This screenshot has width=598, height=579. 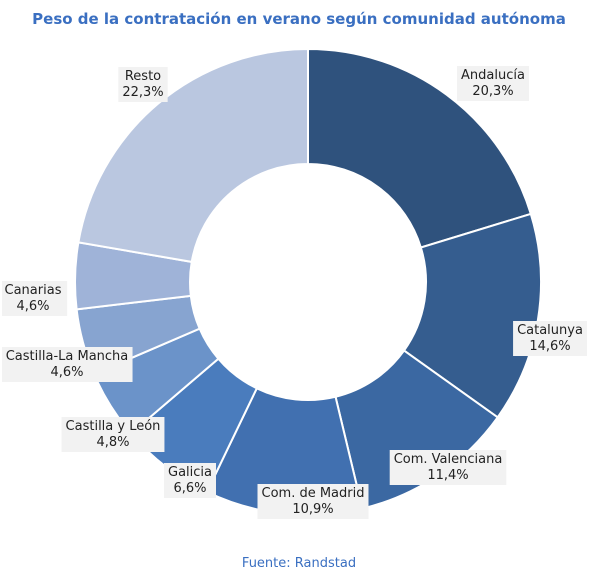 I want to click on slice-label-value: 6,6%, so click(x=189, y=488).